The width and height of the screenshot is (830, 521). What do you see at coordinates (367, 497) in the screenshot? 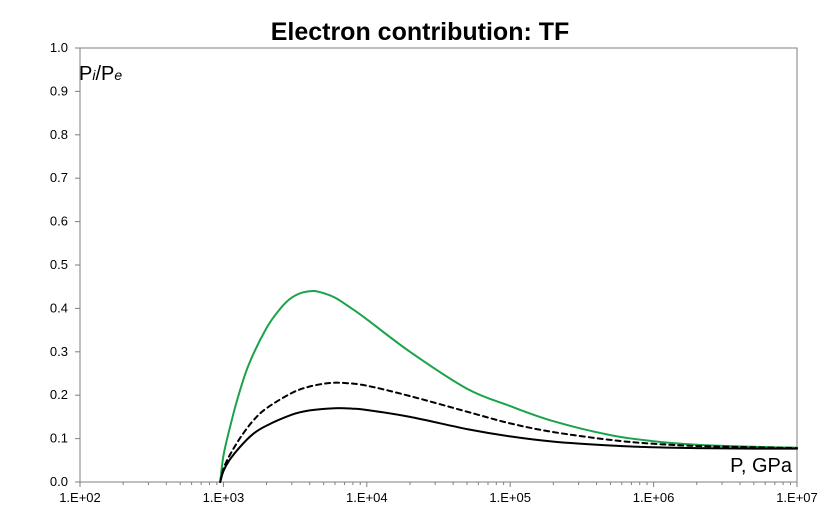
I see `x-tick-label: 1.E+04` at bounding box center [367, 497].